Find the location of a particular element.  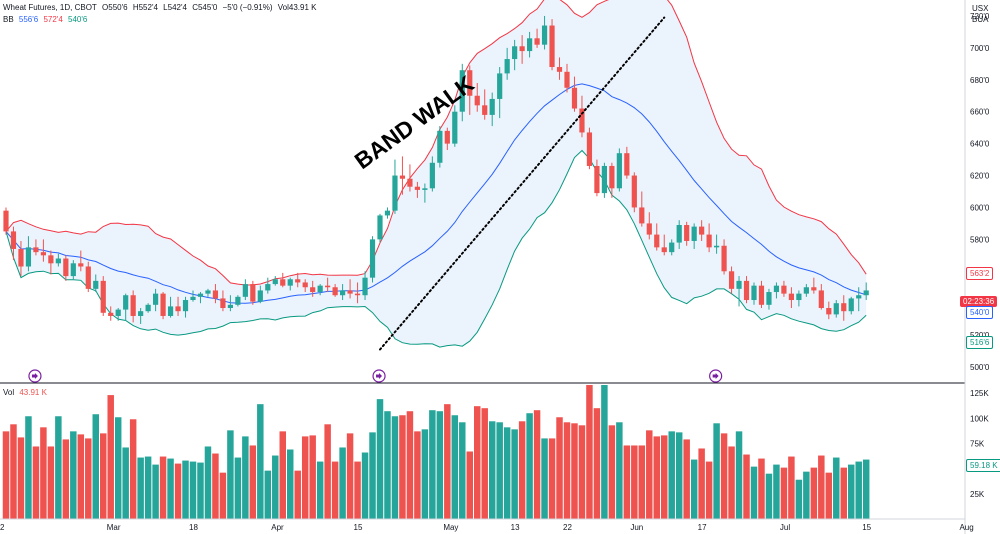

bb-legend: BB 556'6 572'4 540'6 is located at coordinates (46, 19).